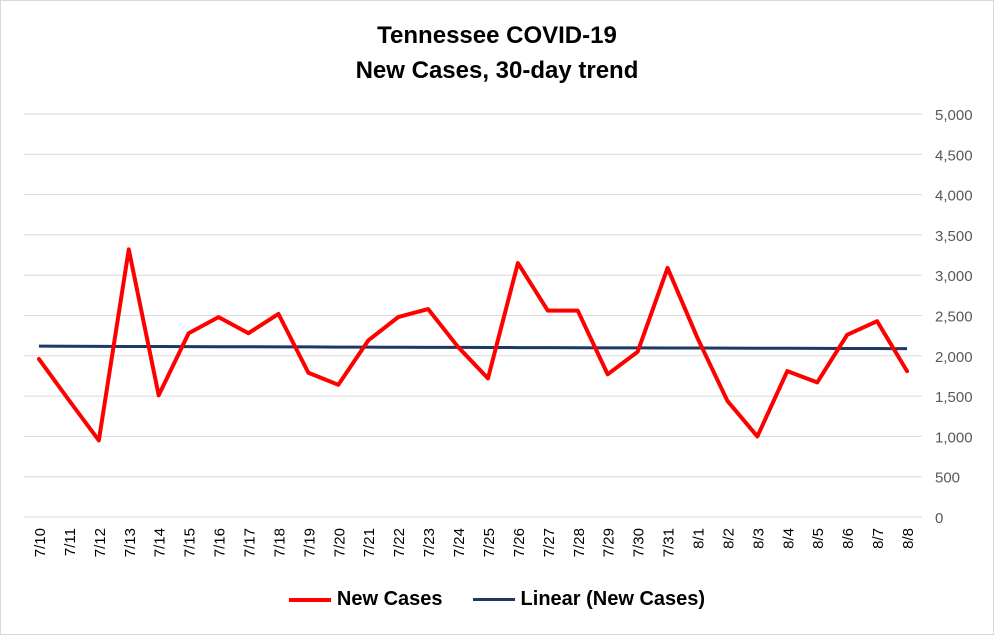 Image resolution: width=994 pixels, height=635 pixels. Describe the element at coordinates (954, 236) in the screenshot. I see `y-tick-label: 3,500` at that location.